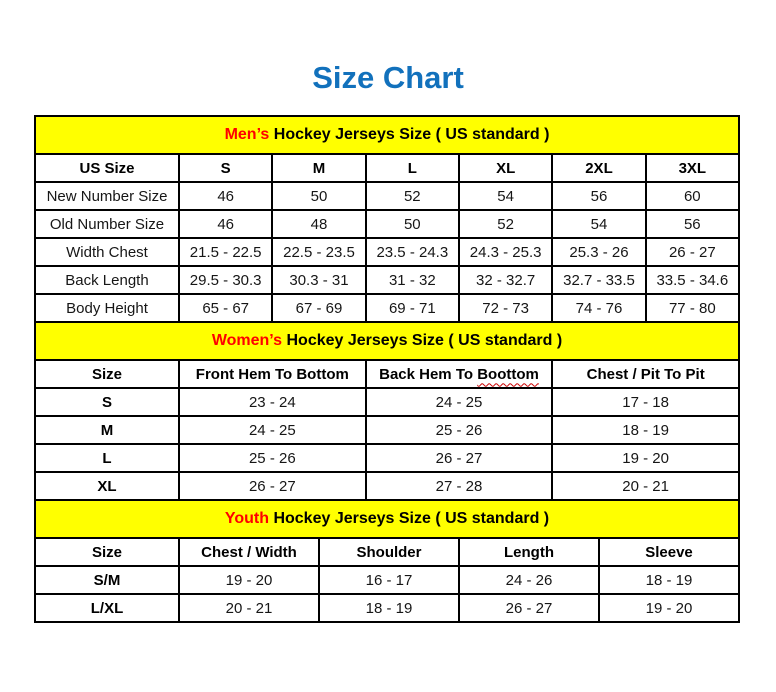 This screenshot has width=776, height=692. I want to click on table-row: L/XL 20 - 21 18 - 19 26 - 27 19 - 20, so click(387, 608).